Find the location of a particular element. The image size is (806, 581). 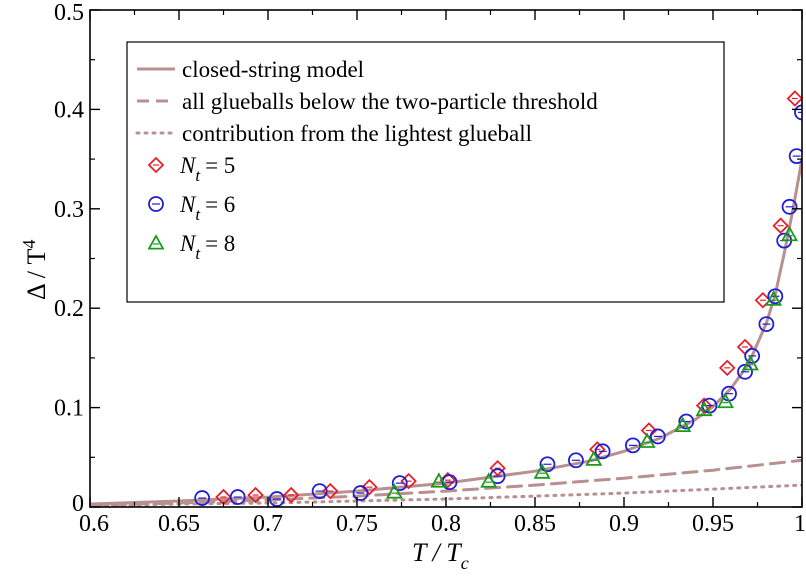

x-tick-label: 0.65 is located at coordinates (179, 524).